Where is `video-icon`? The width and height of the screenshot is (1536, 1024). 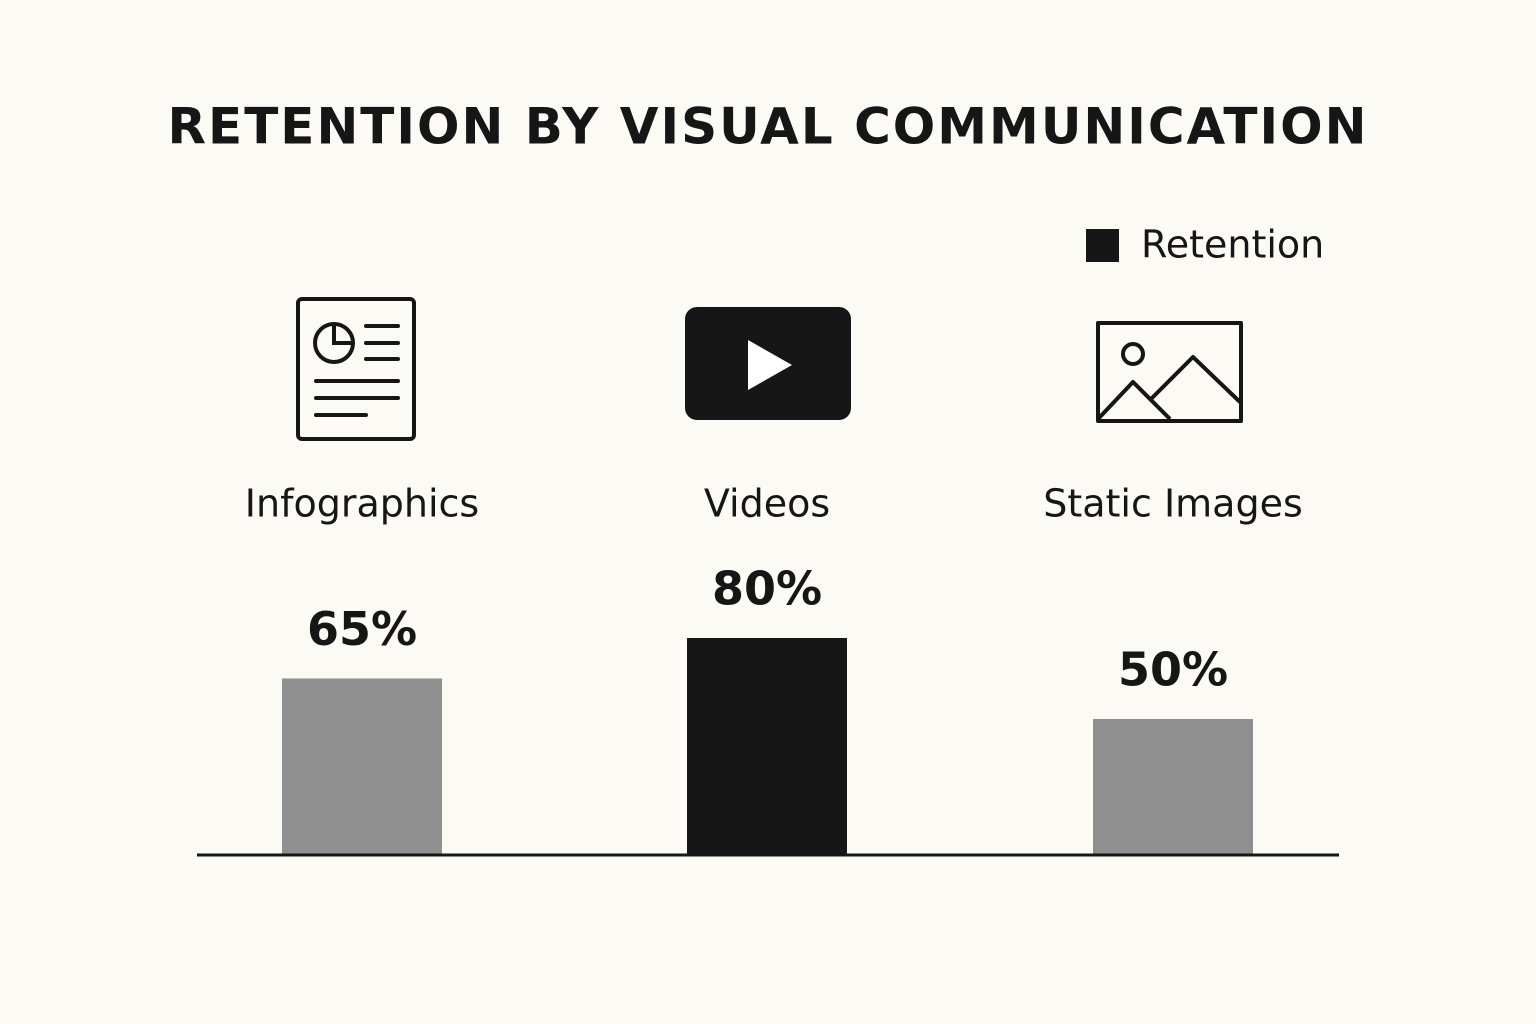 video-icon is located at coordinates (768, 363).